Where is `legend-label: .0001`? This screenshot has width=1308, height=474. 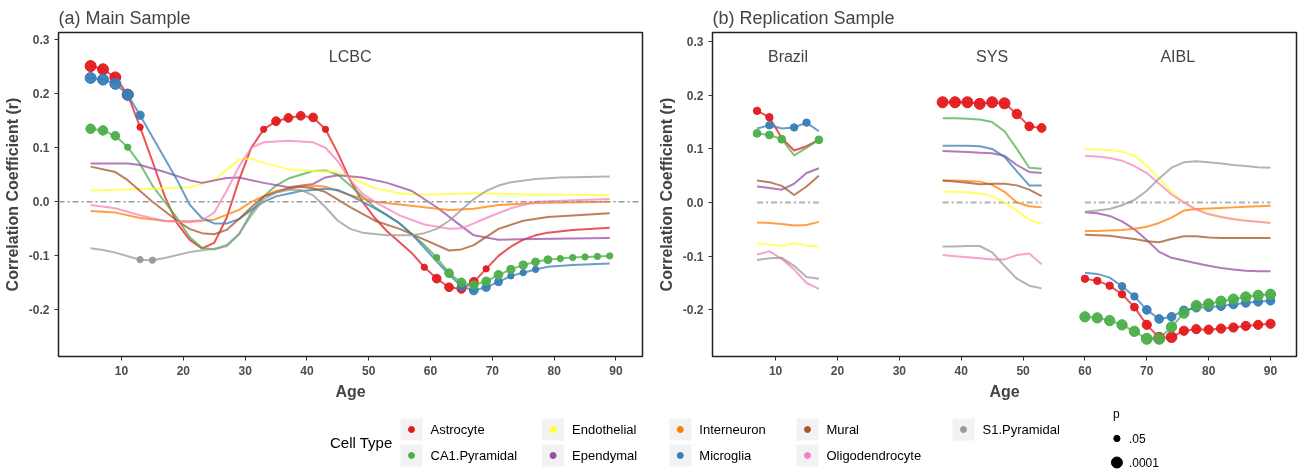 legend-label: .0001 is located at coordinates (1144, 463).